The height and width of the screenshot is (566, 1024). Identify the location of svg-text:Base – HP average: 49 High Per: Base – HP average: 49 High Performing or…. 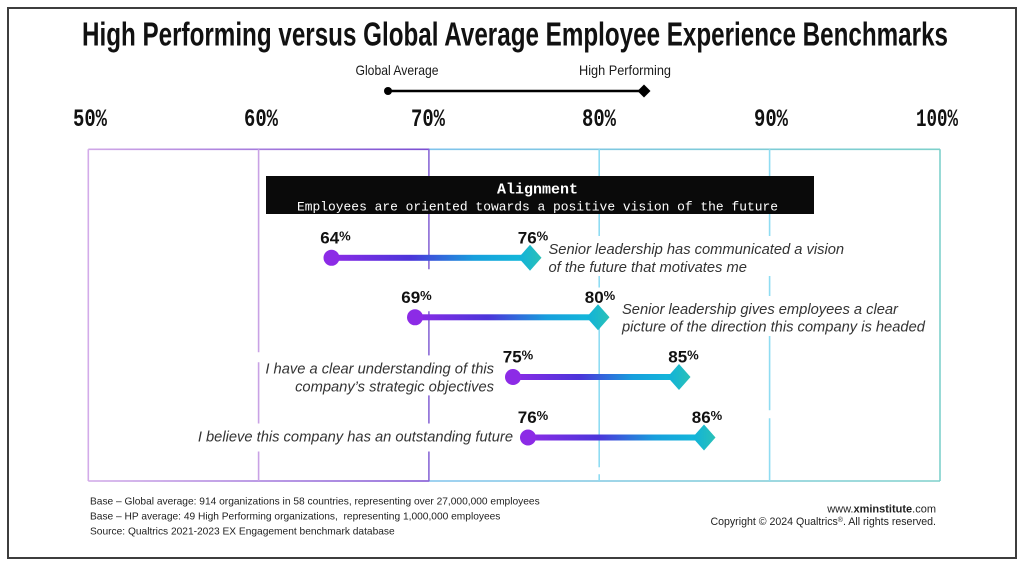
(295, 517).